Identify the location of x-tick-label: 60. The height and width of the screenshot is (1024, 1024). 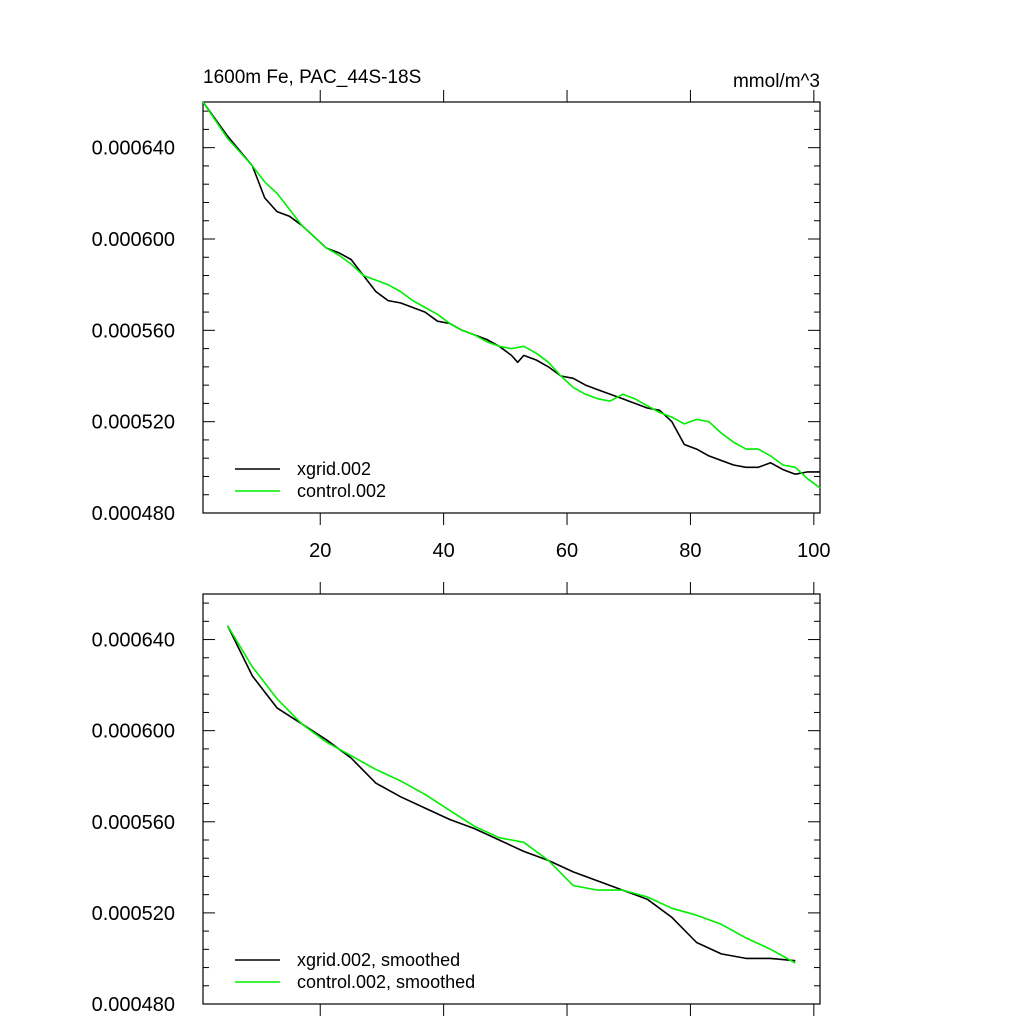
(567, 551).